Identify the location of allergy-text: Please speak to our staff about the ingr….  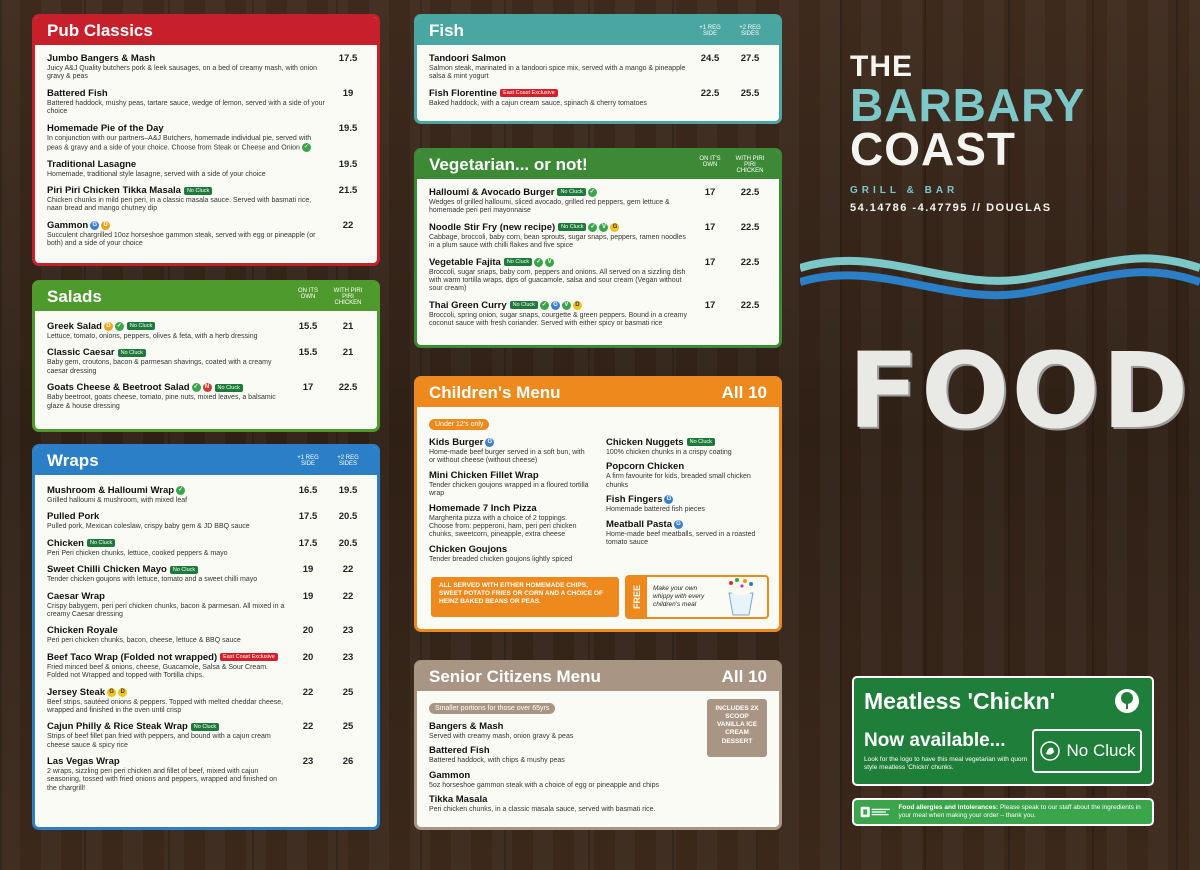
(1019, 811).